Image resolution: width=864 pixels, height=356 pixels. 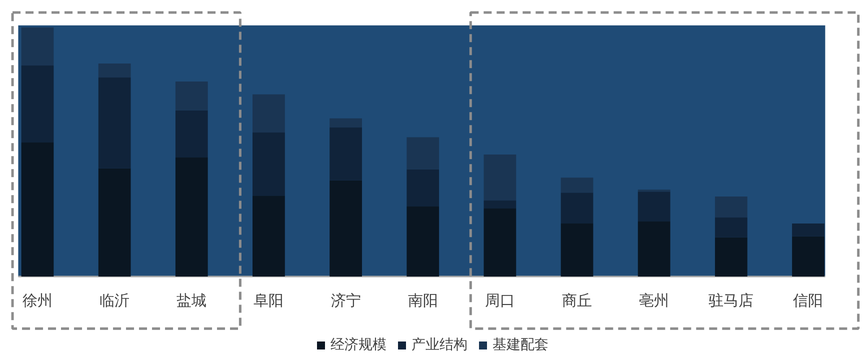 I want to click on x-tick-label: 信阳, so click(x=808, y=300).